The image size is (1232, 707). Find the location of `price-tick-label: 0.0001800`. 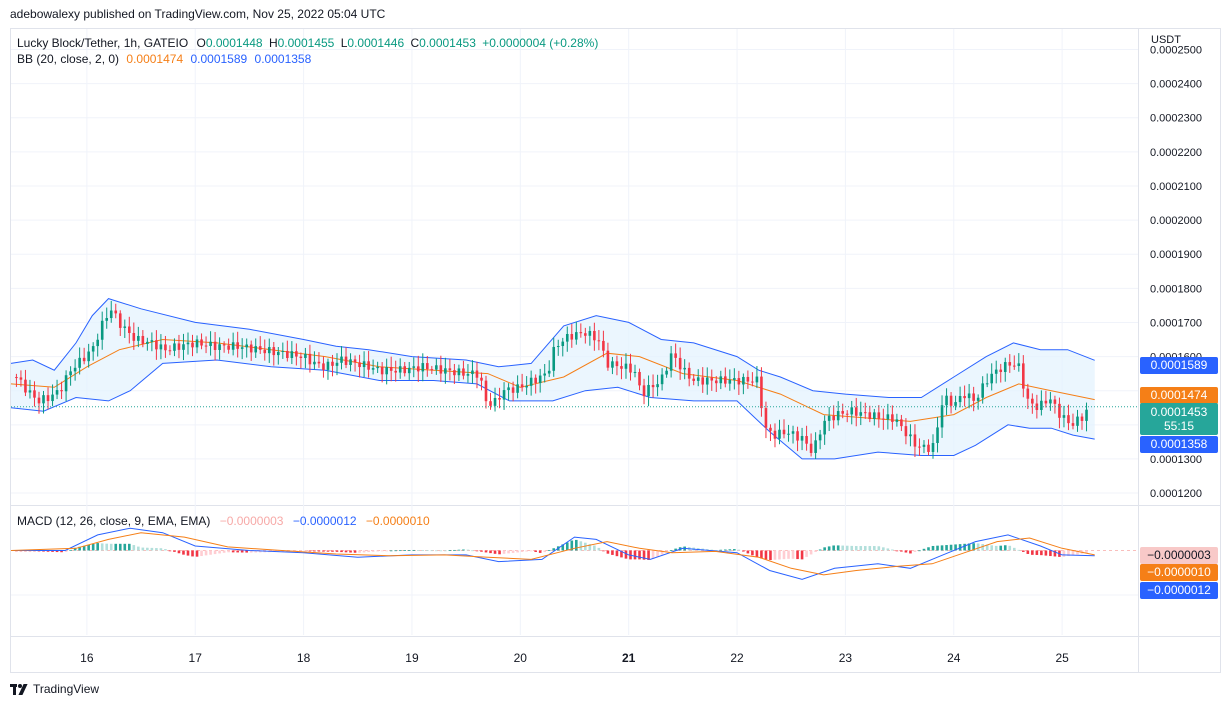

price-tick-label: 0.0001800 is located at coordinates (1176, 289).